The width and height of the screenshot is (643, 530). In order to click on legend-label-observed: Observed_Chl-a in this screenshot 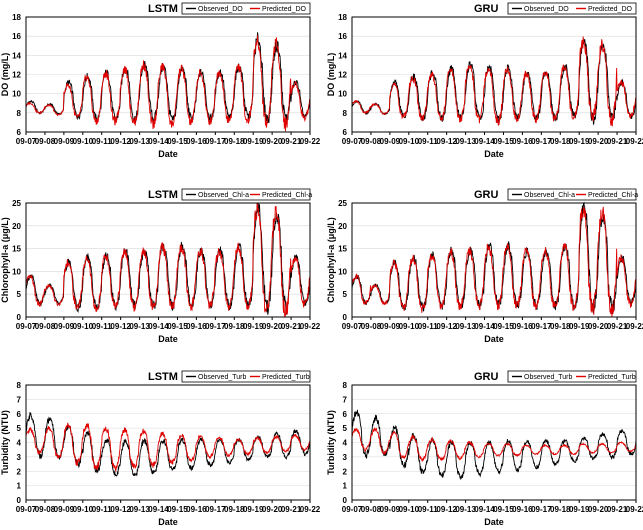, I will do `click(549, 195)`.